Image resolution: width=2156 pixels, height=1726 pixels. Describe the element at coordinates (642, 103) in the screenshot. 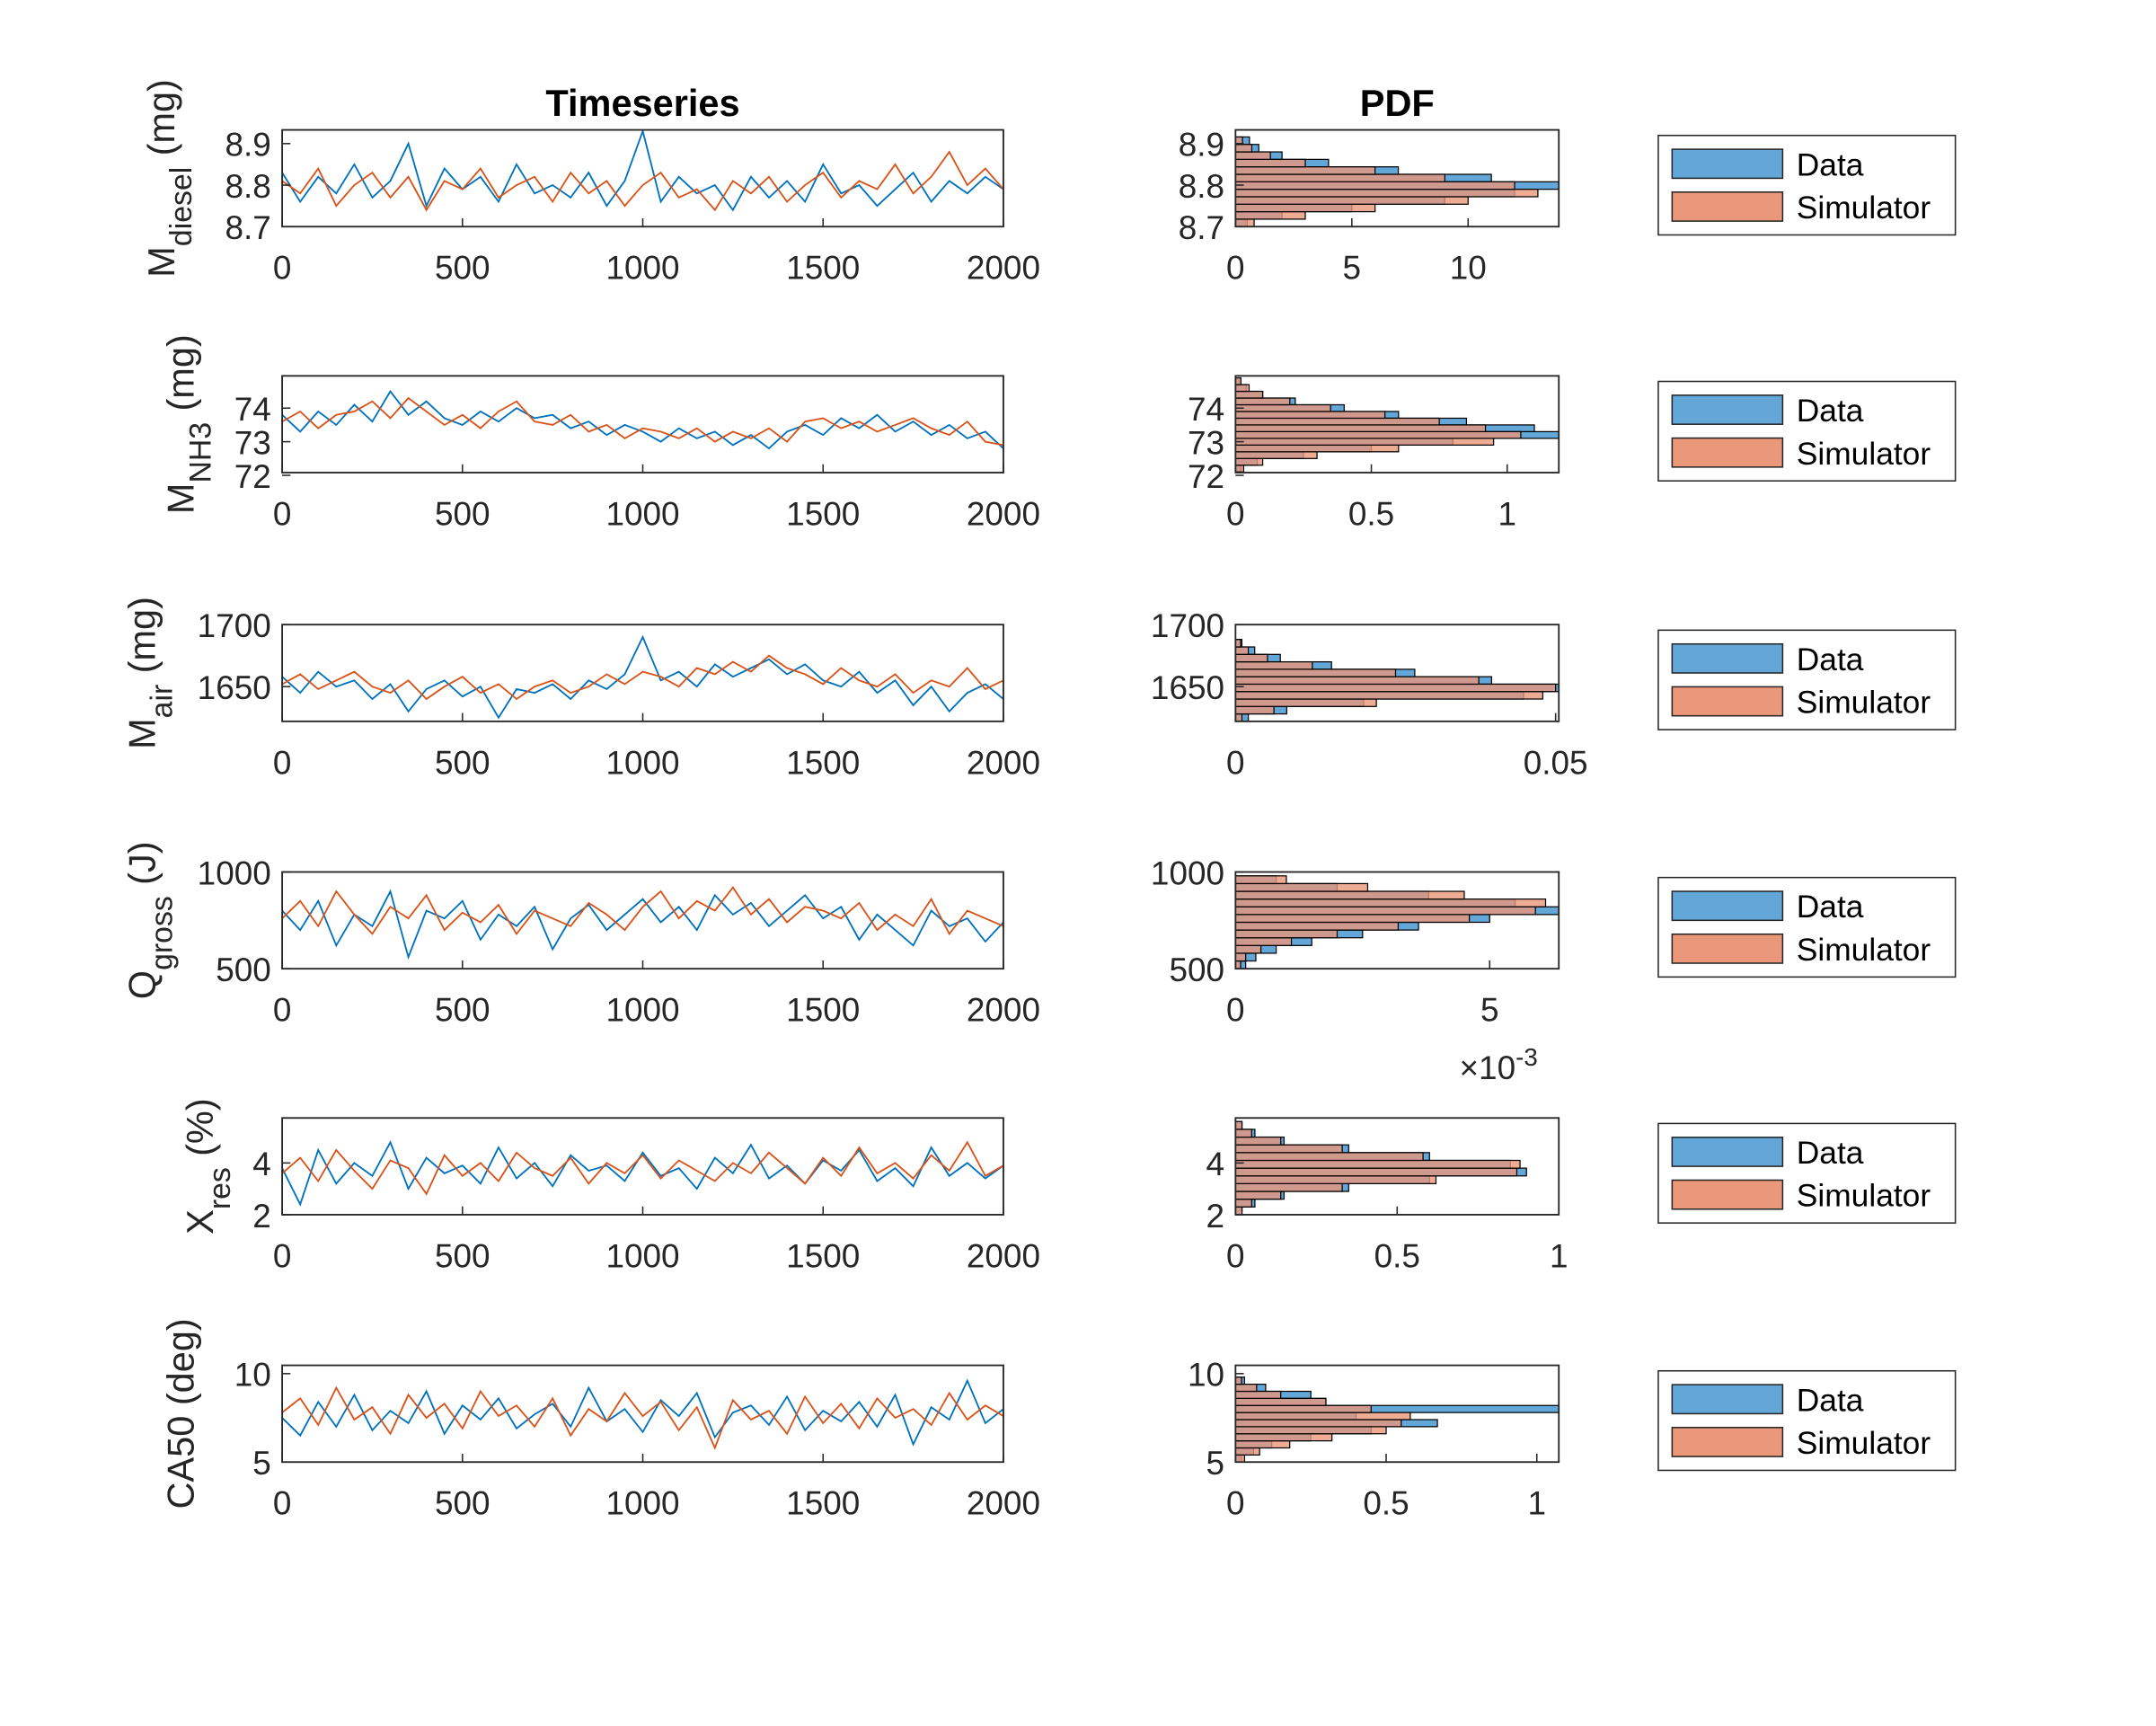

I see `column-title: Timeseries` at that location.